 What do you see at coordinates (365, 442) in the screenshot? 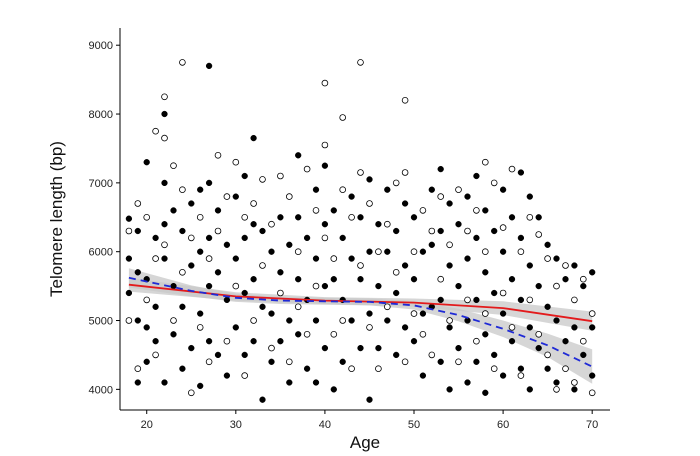
I see `x-axis-title: Age` at bounding box center [365, 442].